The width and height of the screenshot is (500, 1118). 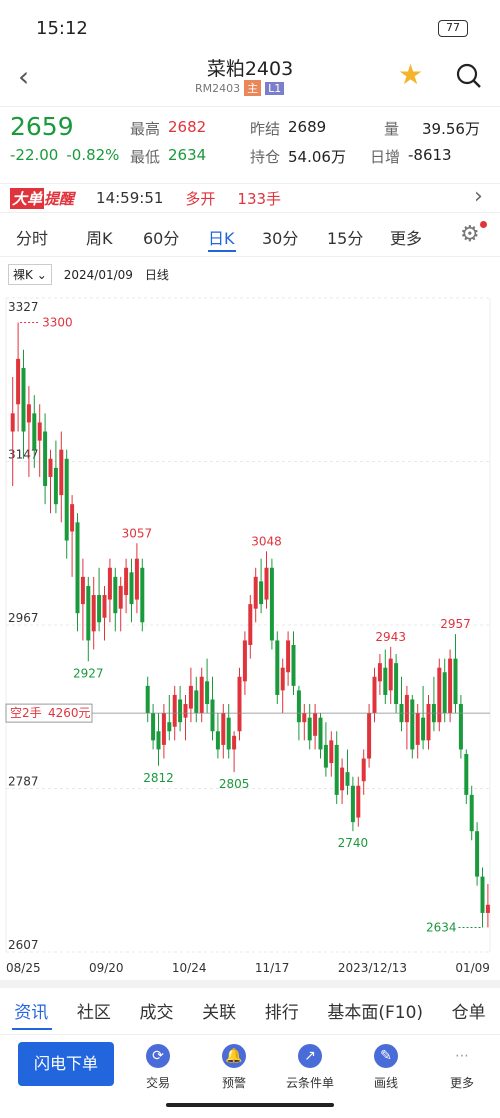 I want to click on period-tab: 15分, so click(x=345, y=238).